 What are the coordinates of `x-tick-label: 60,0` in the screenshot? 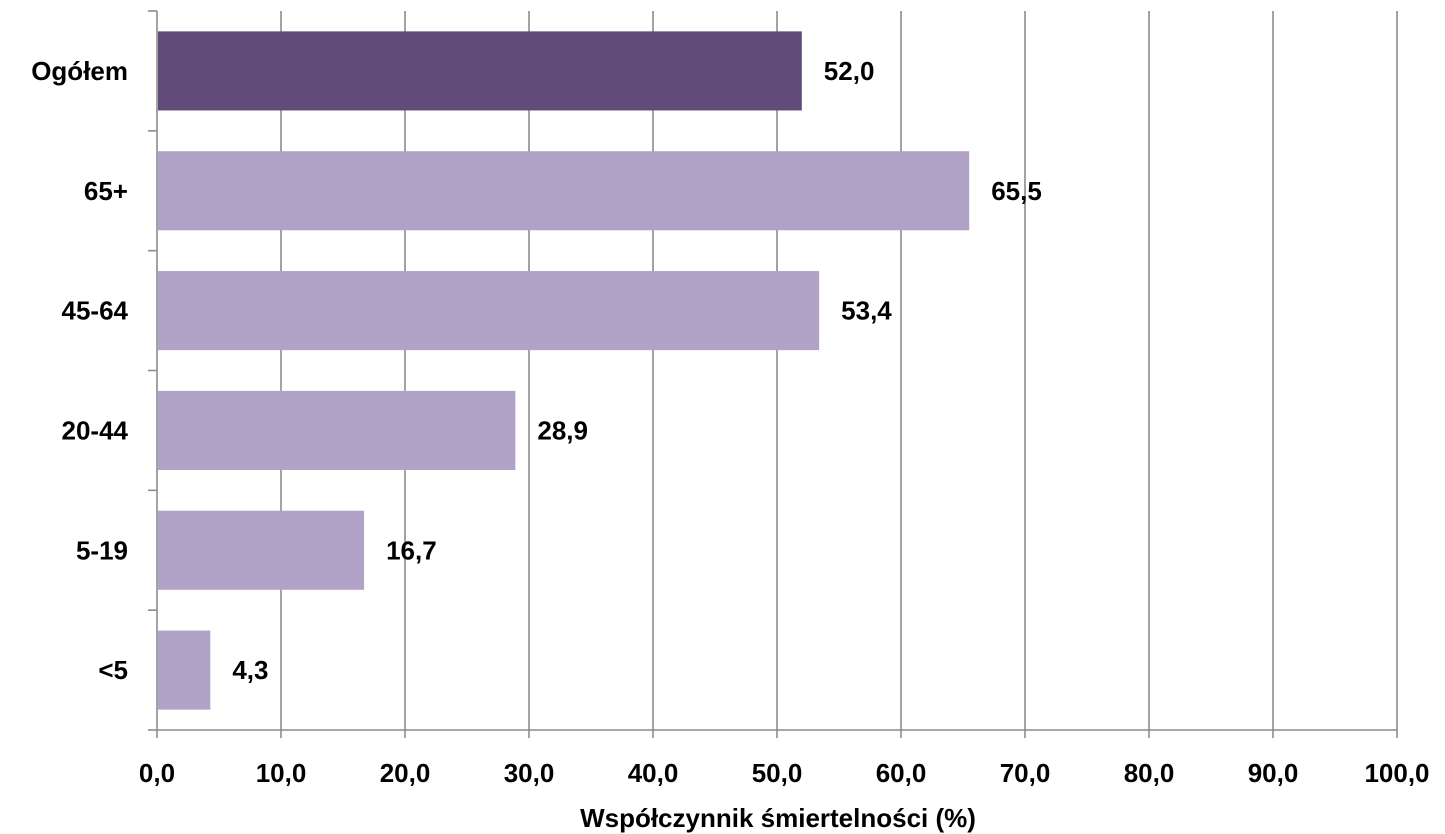 It's located at (901, 773).